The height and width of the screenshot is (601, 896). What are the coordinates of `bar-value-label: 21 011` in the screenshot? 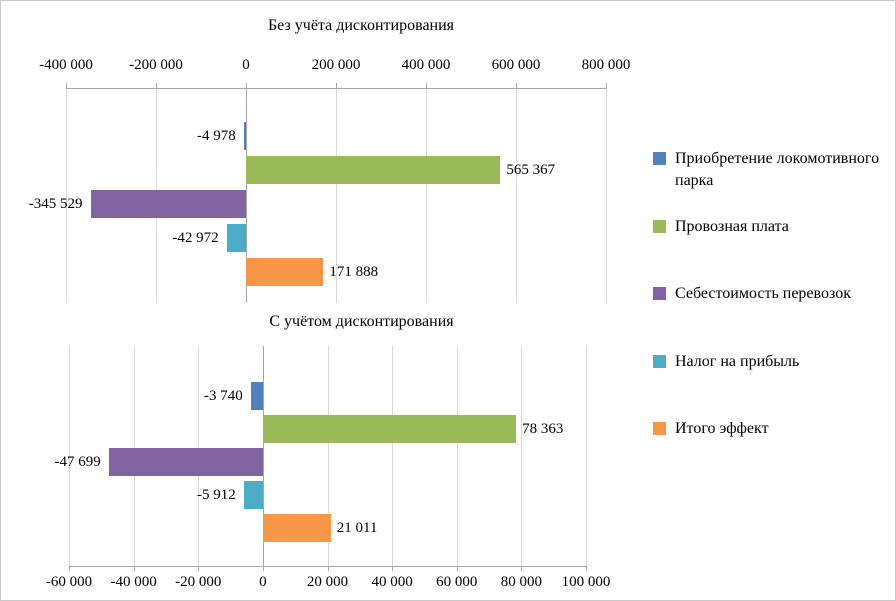 It's located at (357, 528).